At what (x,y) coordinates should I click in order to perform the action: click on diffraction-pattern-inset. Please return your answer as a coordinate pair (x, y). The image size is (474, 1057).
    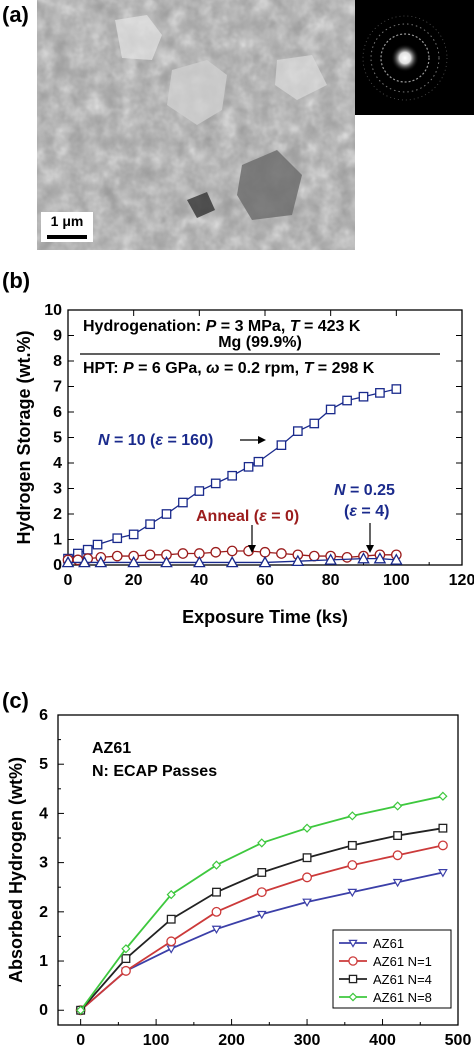
    Looking at the image, I should click on (414, 57).